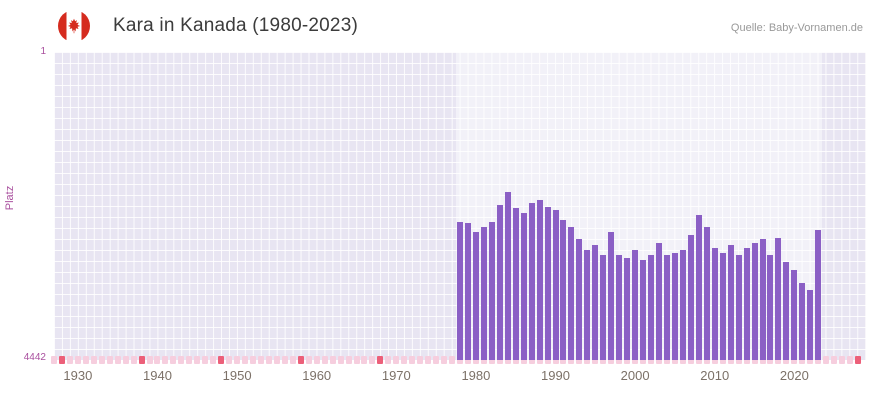  I want to click on rank-marker-2020, so click(794, 360).